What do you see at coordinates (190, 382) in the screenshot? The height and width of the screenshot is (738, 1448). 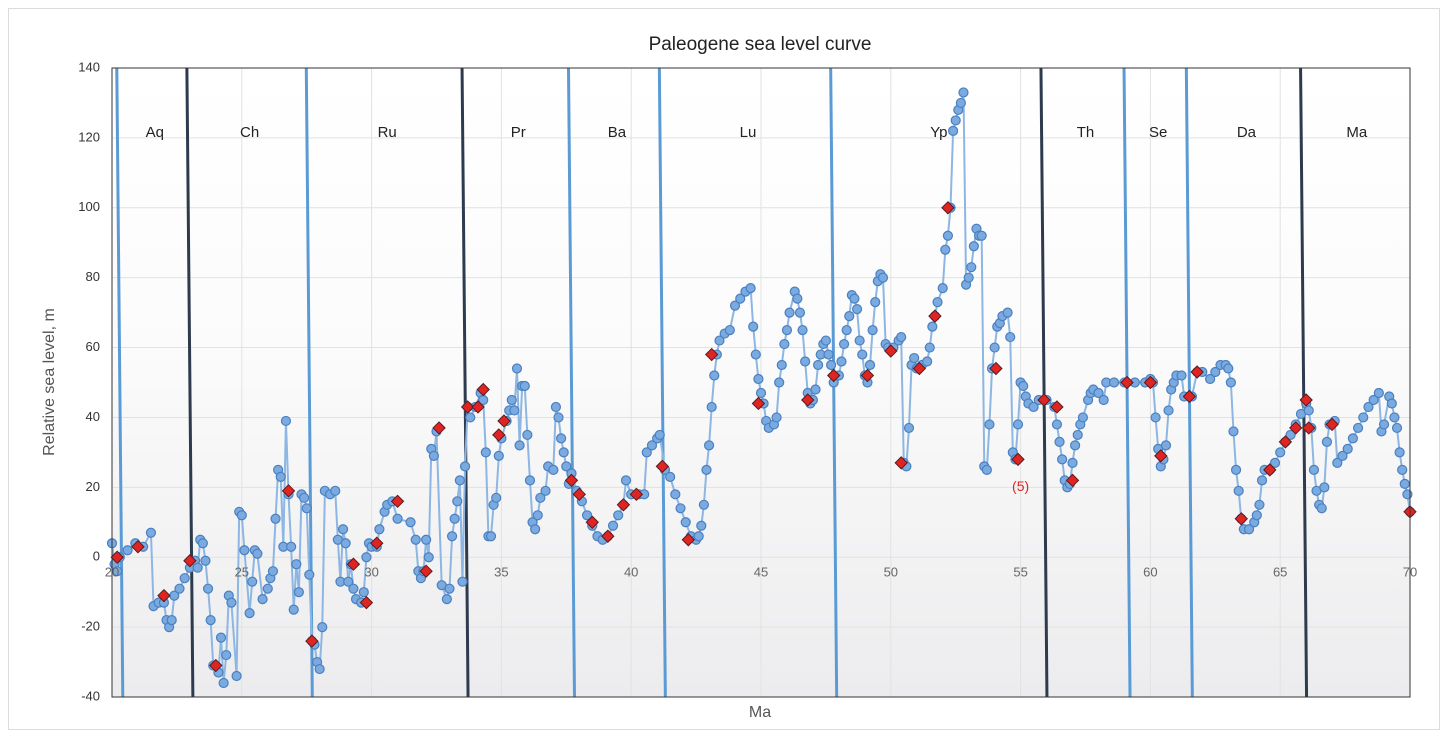 I see `stage-boundary` at bounding box center [190, 382].